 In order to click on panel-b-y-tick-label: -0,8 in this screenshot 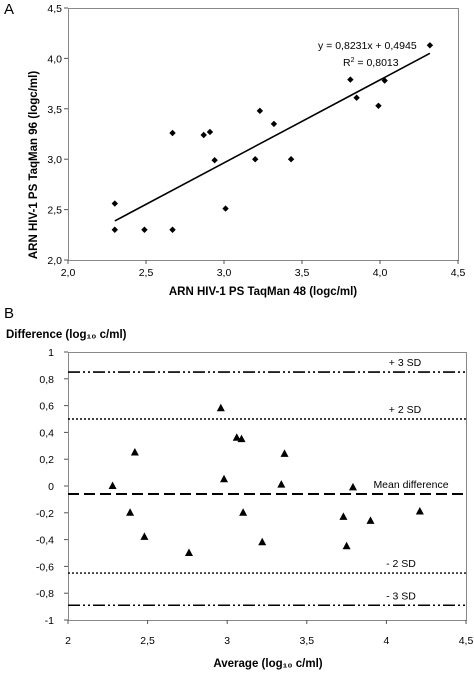, I will do `click(45, 594)`.